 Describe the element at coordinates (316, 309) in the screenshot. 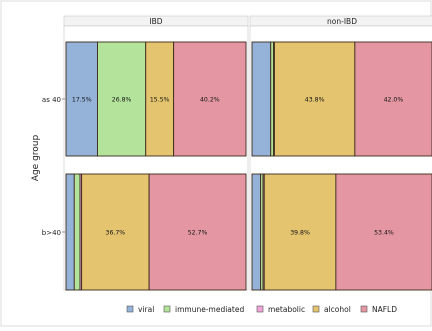

I see `legend-swatch-alcohol` at that location.